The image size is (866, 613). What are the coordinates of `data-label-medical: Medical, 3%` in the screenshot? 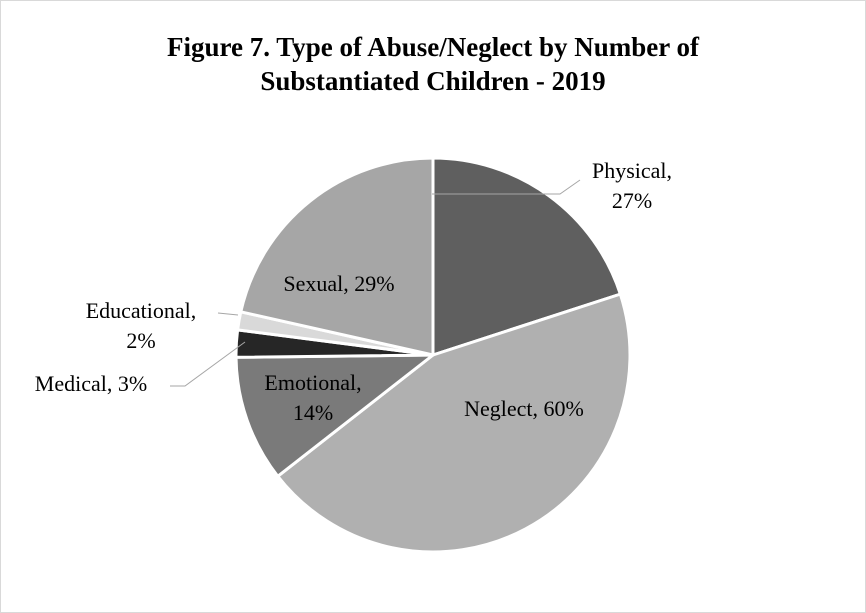 It's located at (91, 383).